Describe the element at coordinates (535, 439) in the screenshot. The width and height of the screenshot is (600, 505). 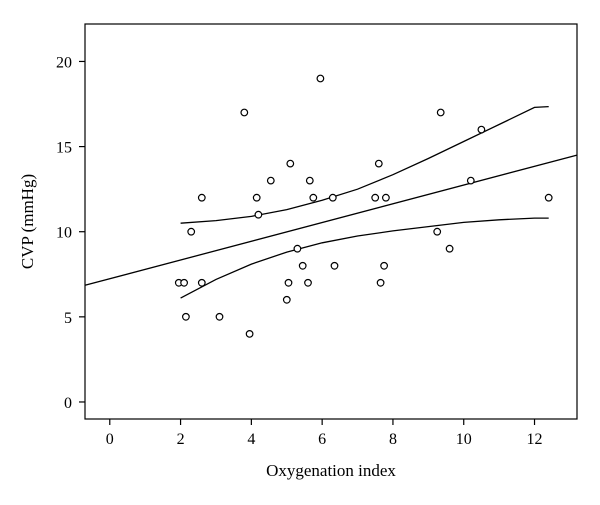
I see `x-tick-label: 12` at that location.